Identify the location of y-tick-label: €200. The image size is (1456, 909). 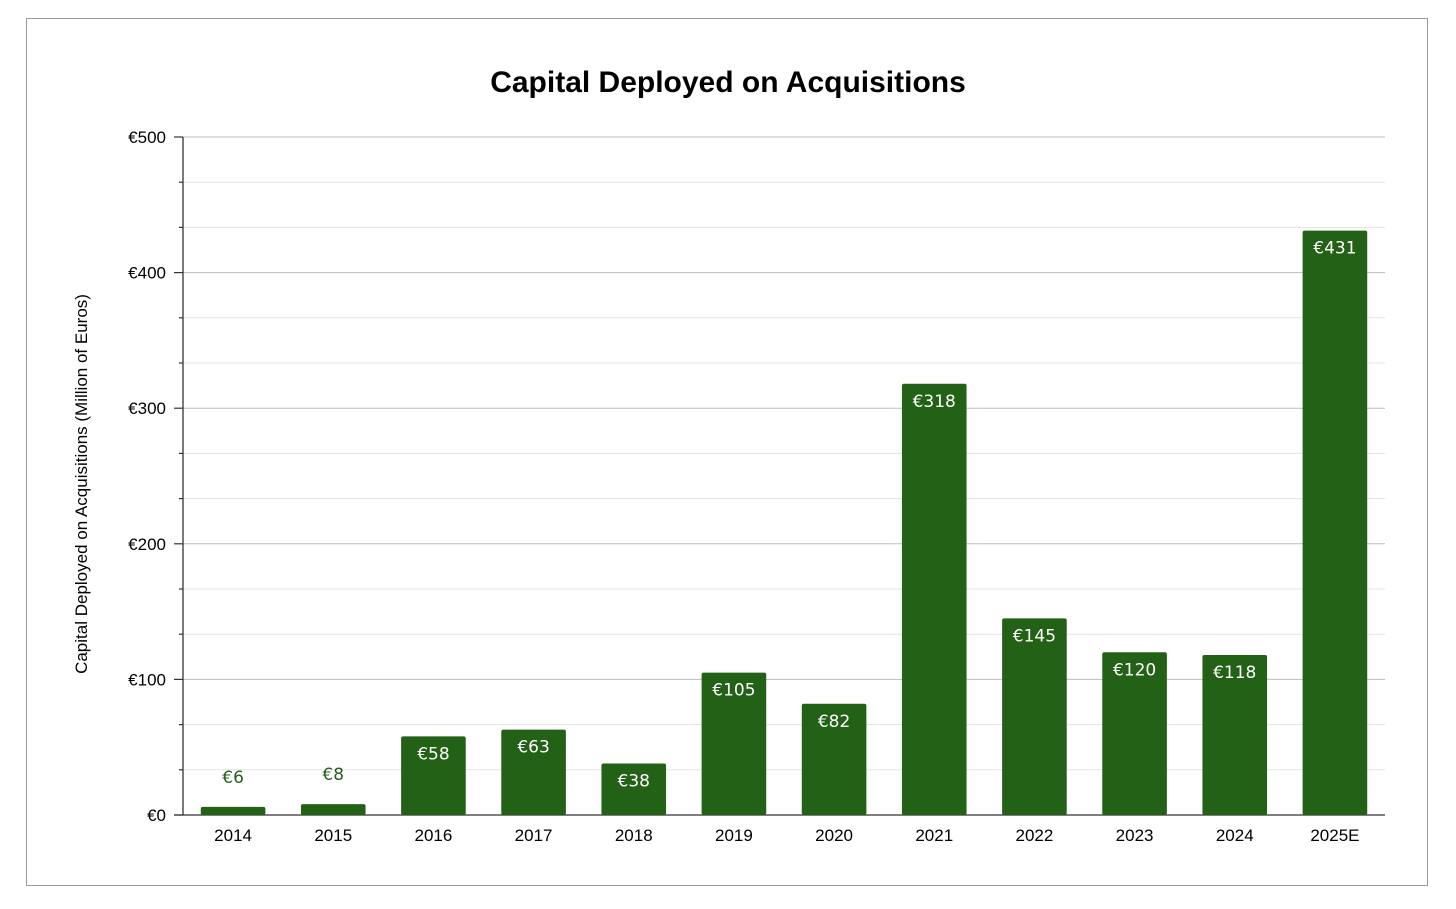
(147, 544).